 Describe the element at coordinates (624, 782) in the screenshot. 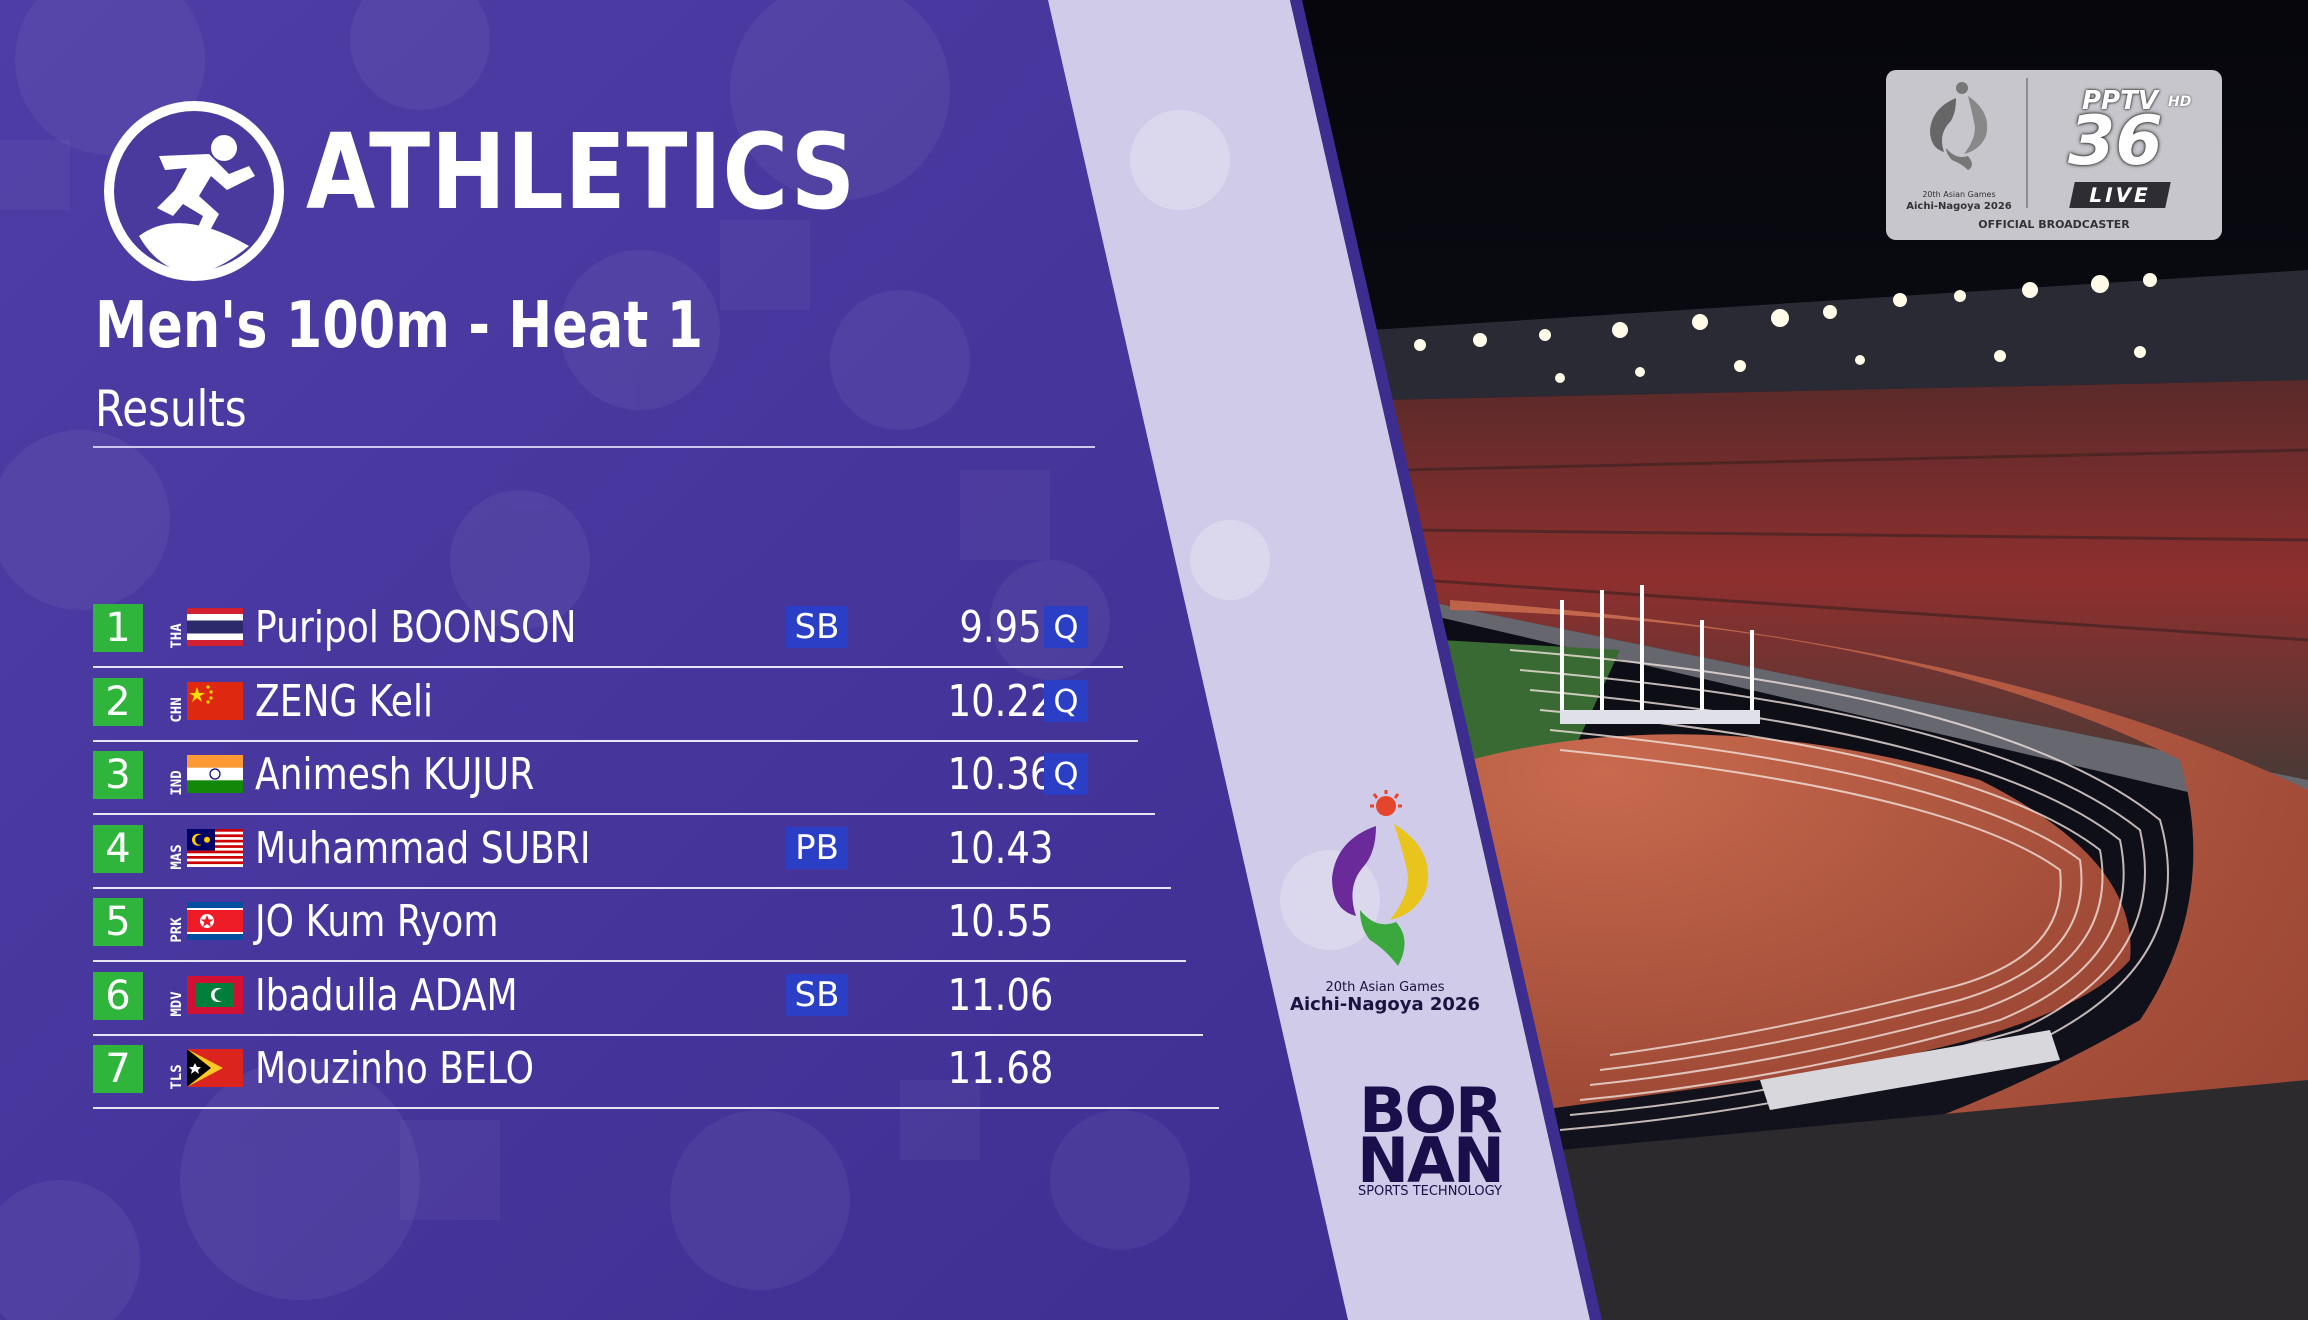

I see `result-row: 3 IND Animesh KUJUR 10.36 Q` at that location.